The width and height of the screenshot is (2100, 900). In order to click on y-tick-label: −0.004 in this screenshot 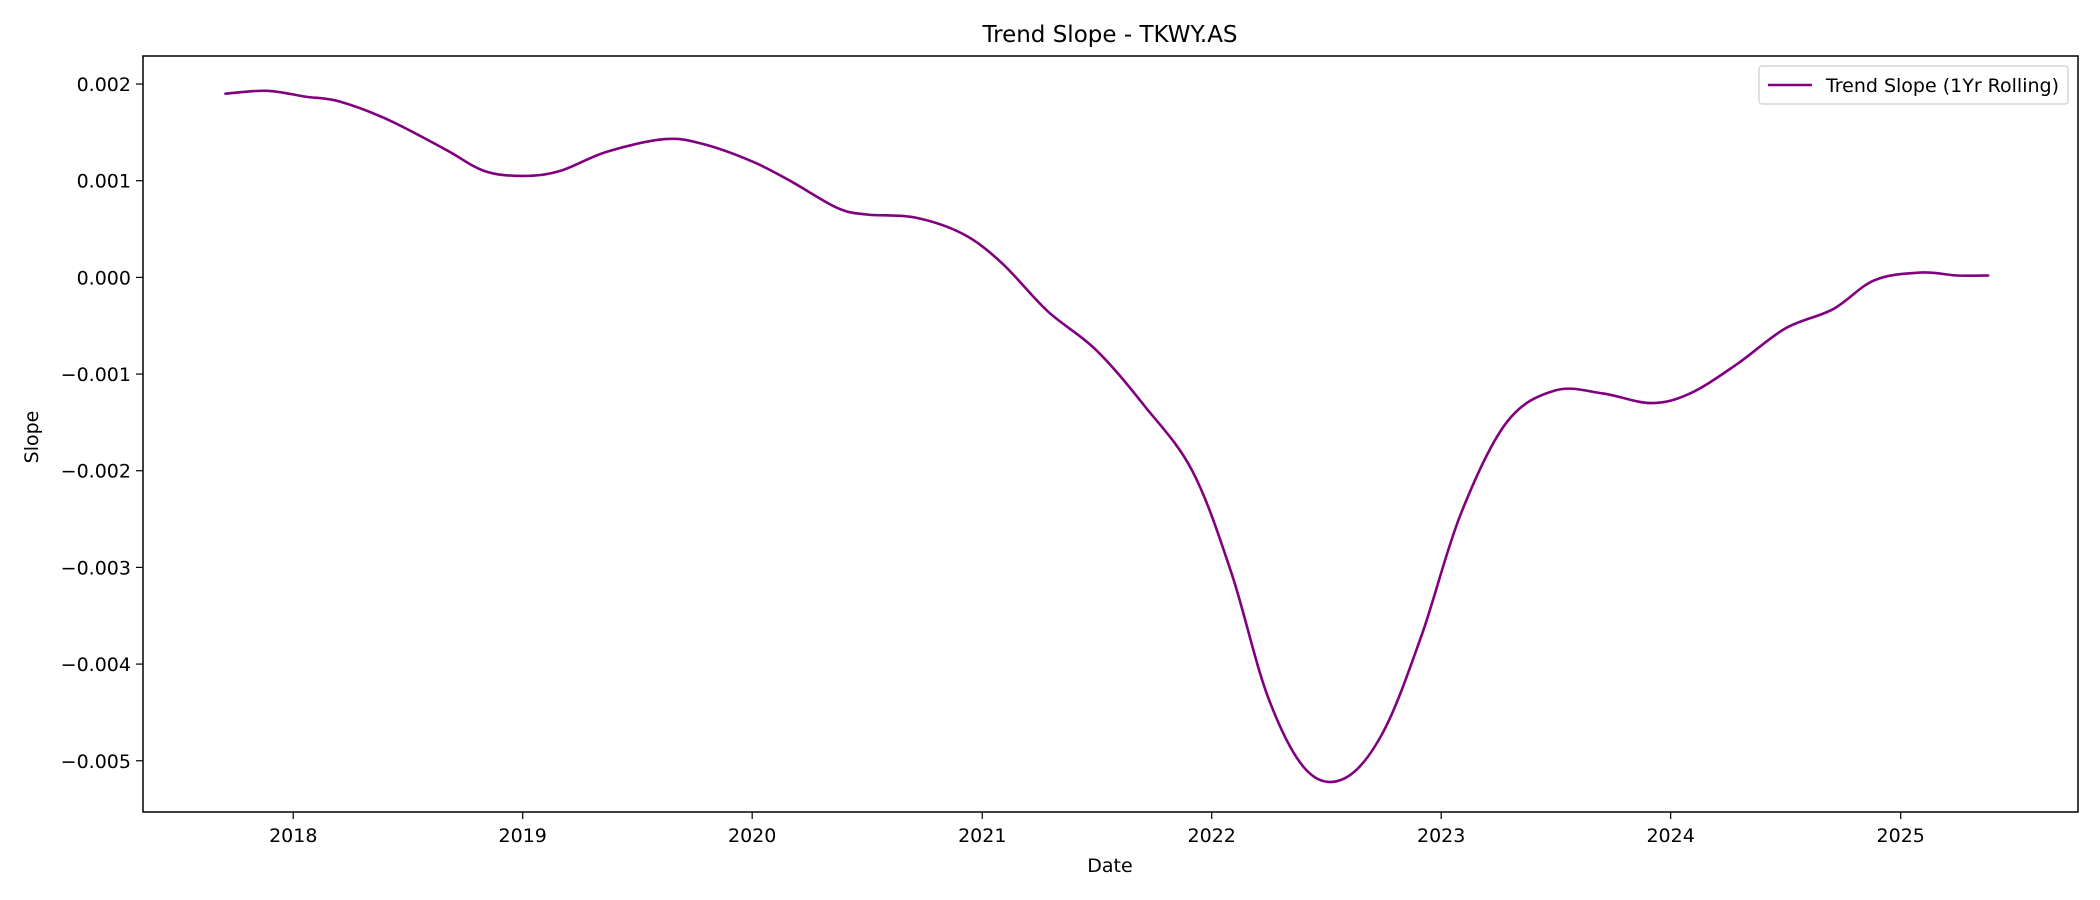, I will do `click(96, 665)`.